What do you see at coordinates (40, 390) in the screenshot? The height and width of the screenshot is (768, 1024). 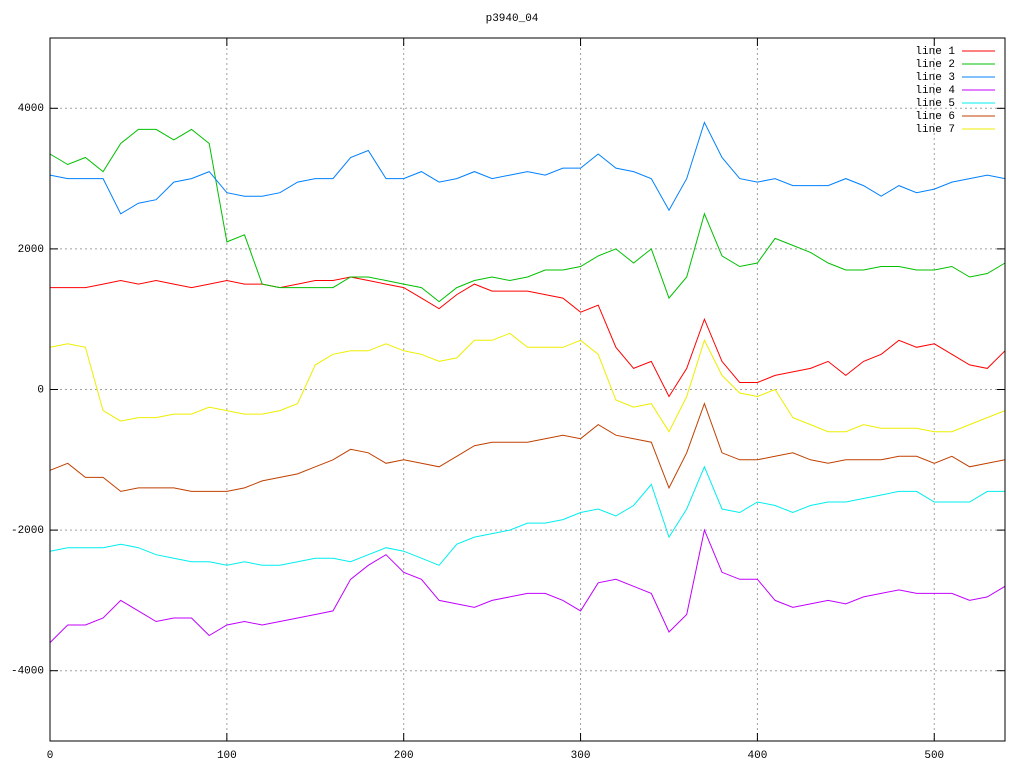 I see `y-tick-label: 0` at bounding box center [40, 390].